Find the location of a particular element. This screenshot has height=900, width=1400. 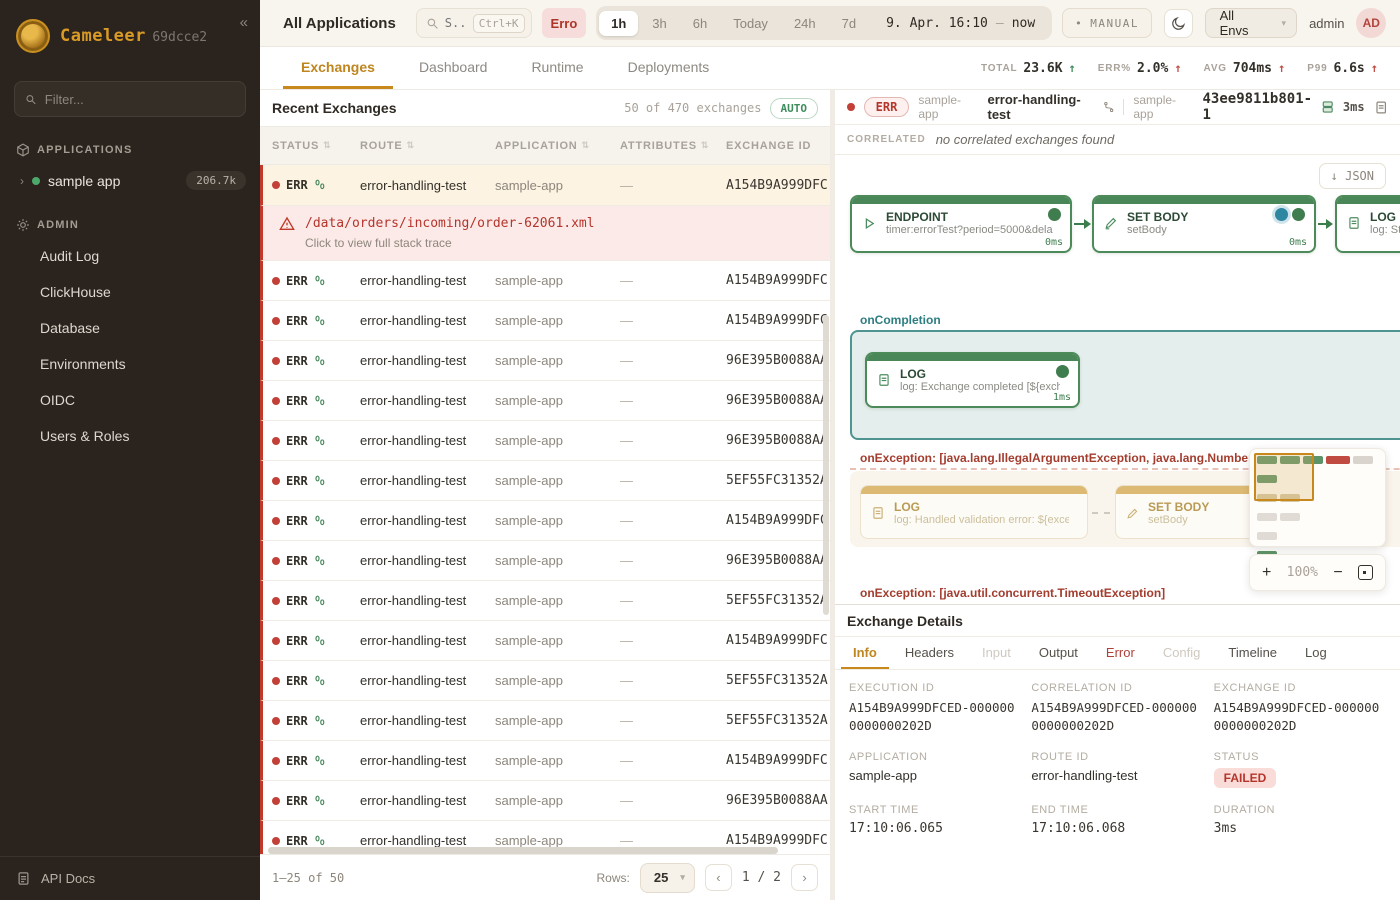

attributes-cell: — is located at coordinates (626, 640).